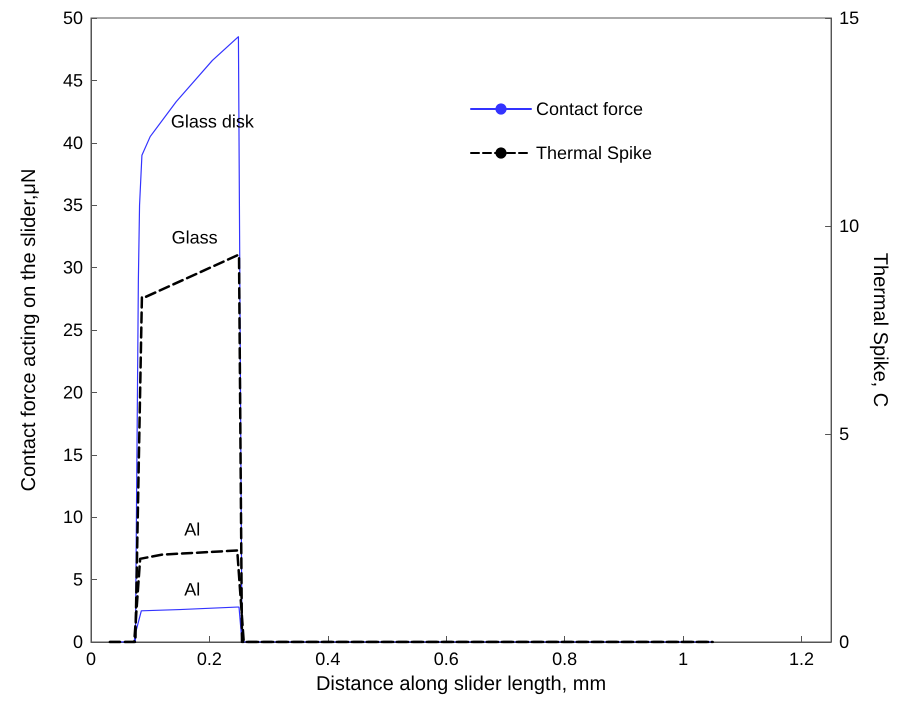 The width and height of the screenshot is (898, 723). Describe the element at coordinates (91, 659) in the screenshot. I see `x-tick-label: 0` at that location.